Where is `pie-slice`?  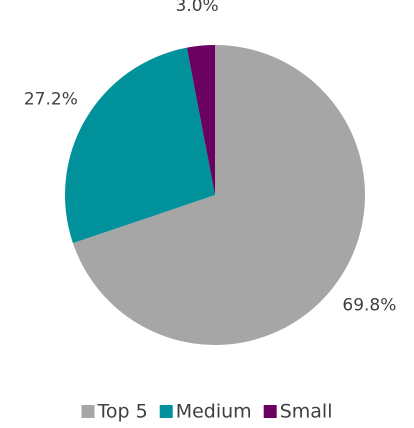 pie-slice is located at coordinates (200, 120).